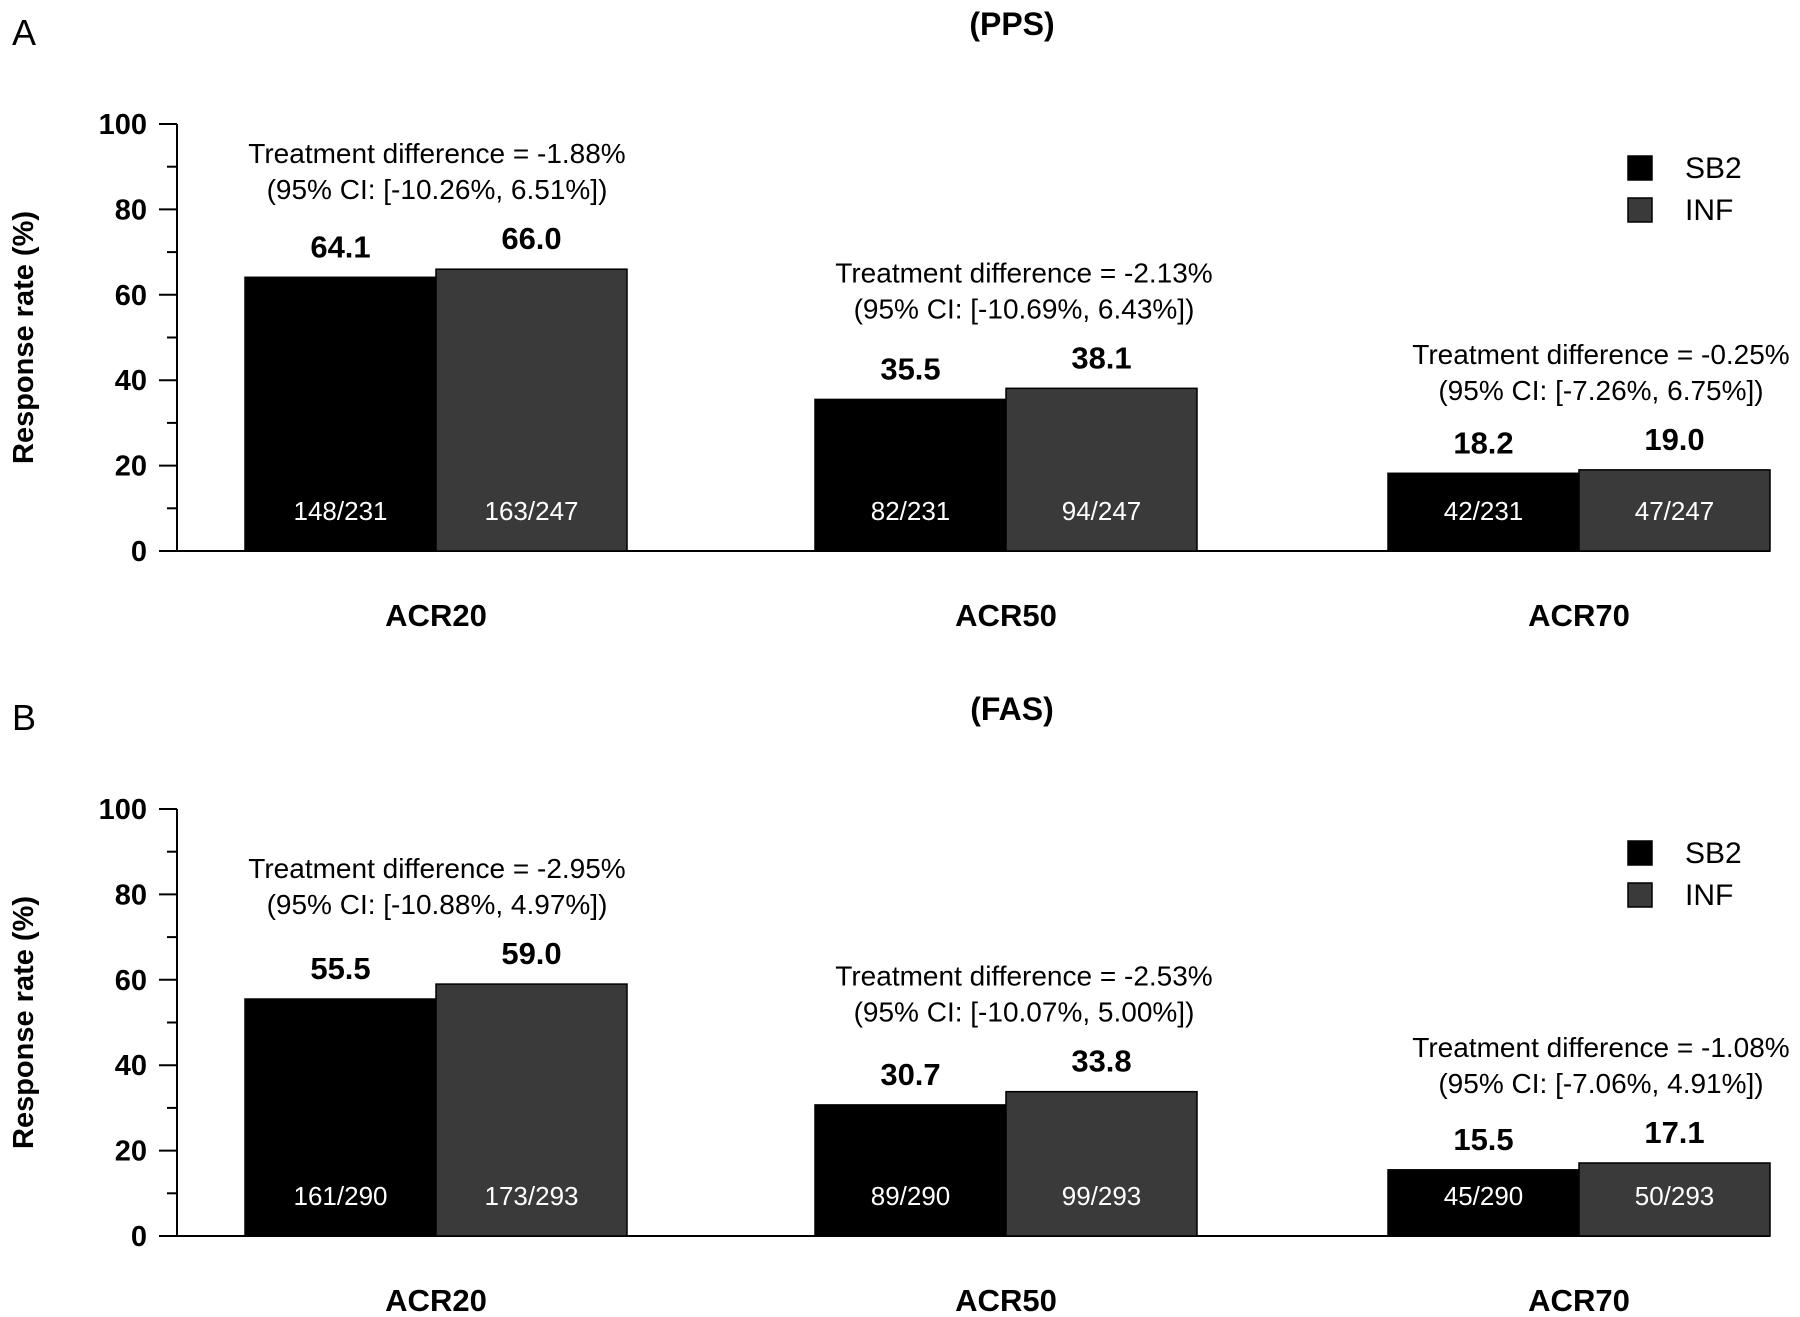  What do you see at coordinates (911, 511) in the screenshot?
I see `count-label: 82/231` at bounding box center [911, 511].